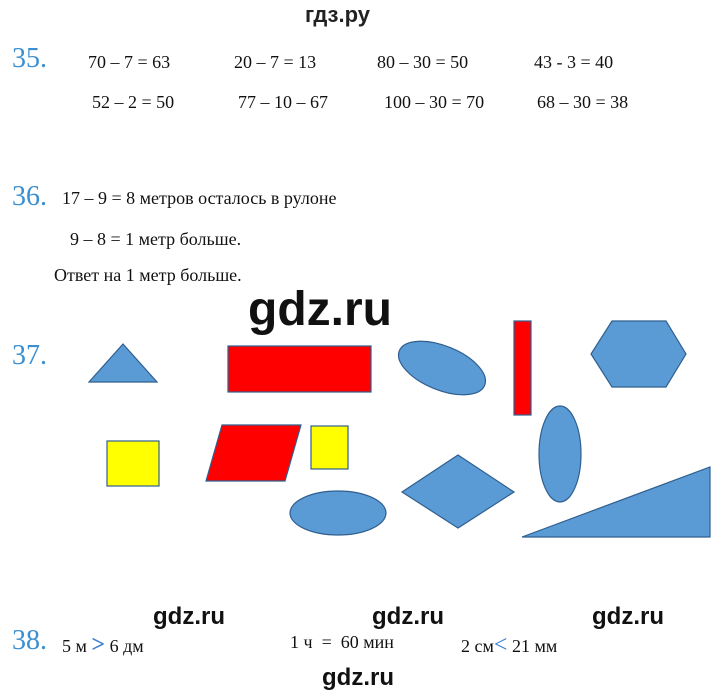  Describe the element at coordinates (616, 502) in the screenshot. I see `blue-right-triangle` at that location.